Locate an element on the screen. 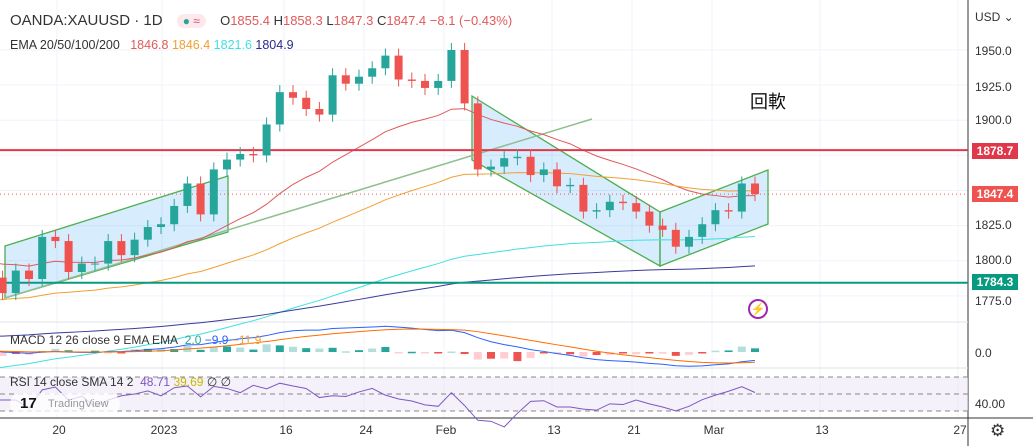 The height and width of the screenshot is (446, 1033). symbol-title: OANDA:XAUUSD · 1D is located at coordinates (86, 20).